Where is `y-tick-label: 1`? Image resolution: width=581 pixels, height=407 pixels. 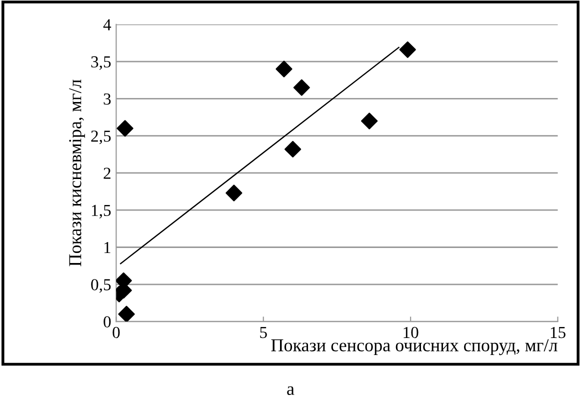
y-tick-label: 1 is located at coordinates (107, 248).